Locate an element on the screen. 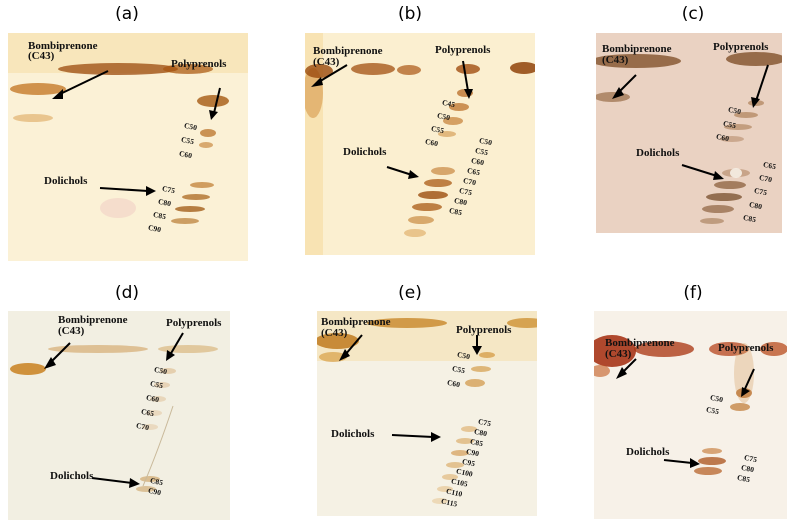 Image resolution: width=793 pixels, height=521 pixels. tlc-plate-a-image is located at coordinates (128, 147).